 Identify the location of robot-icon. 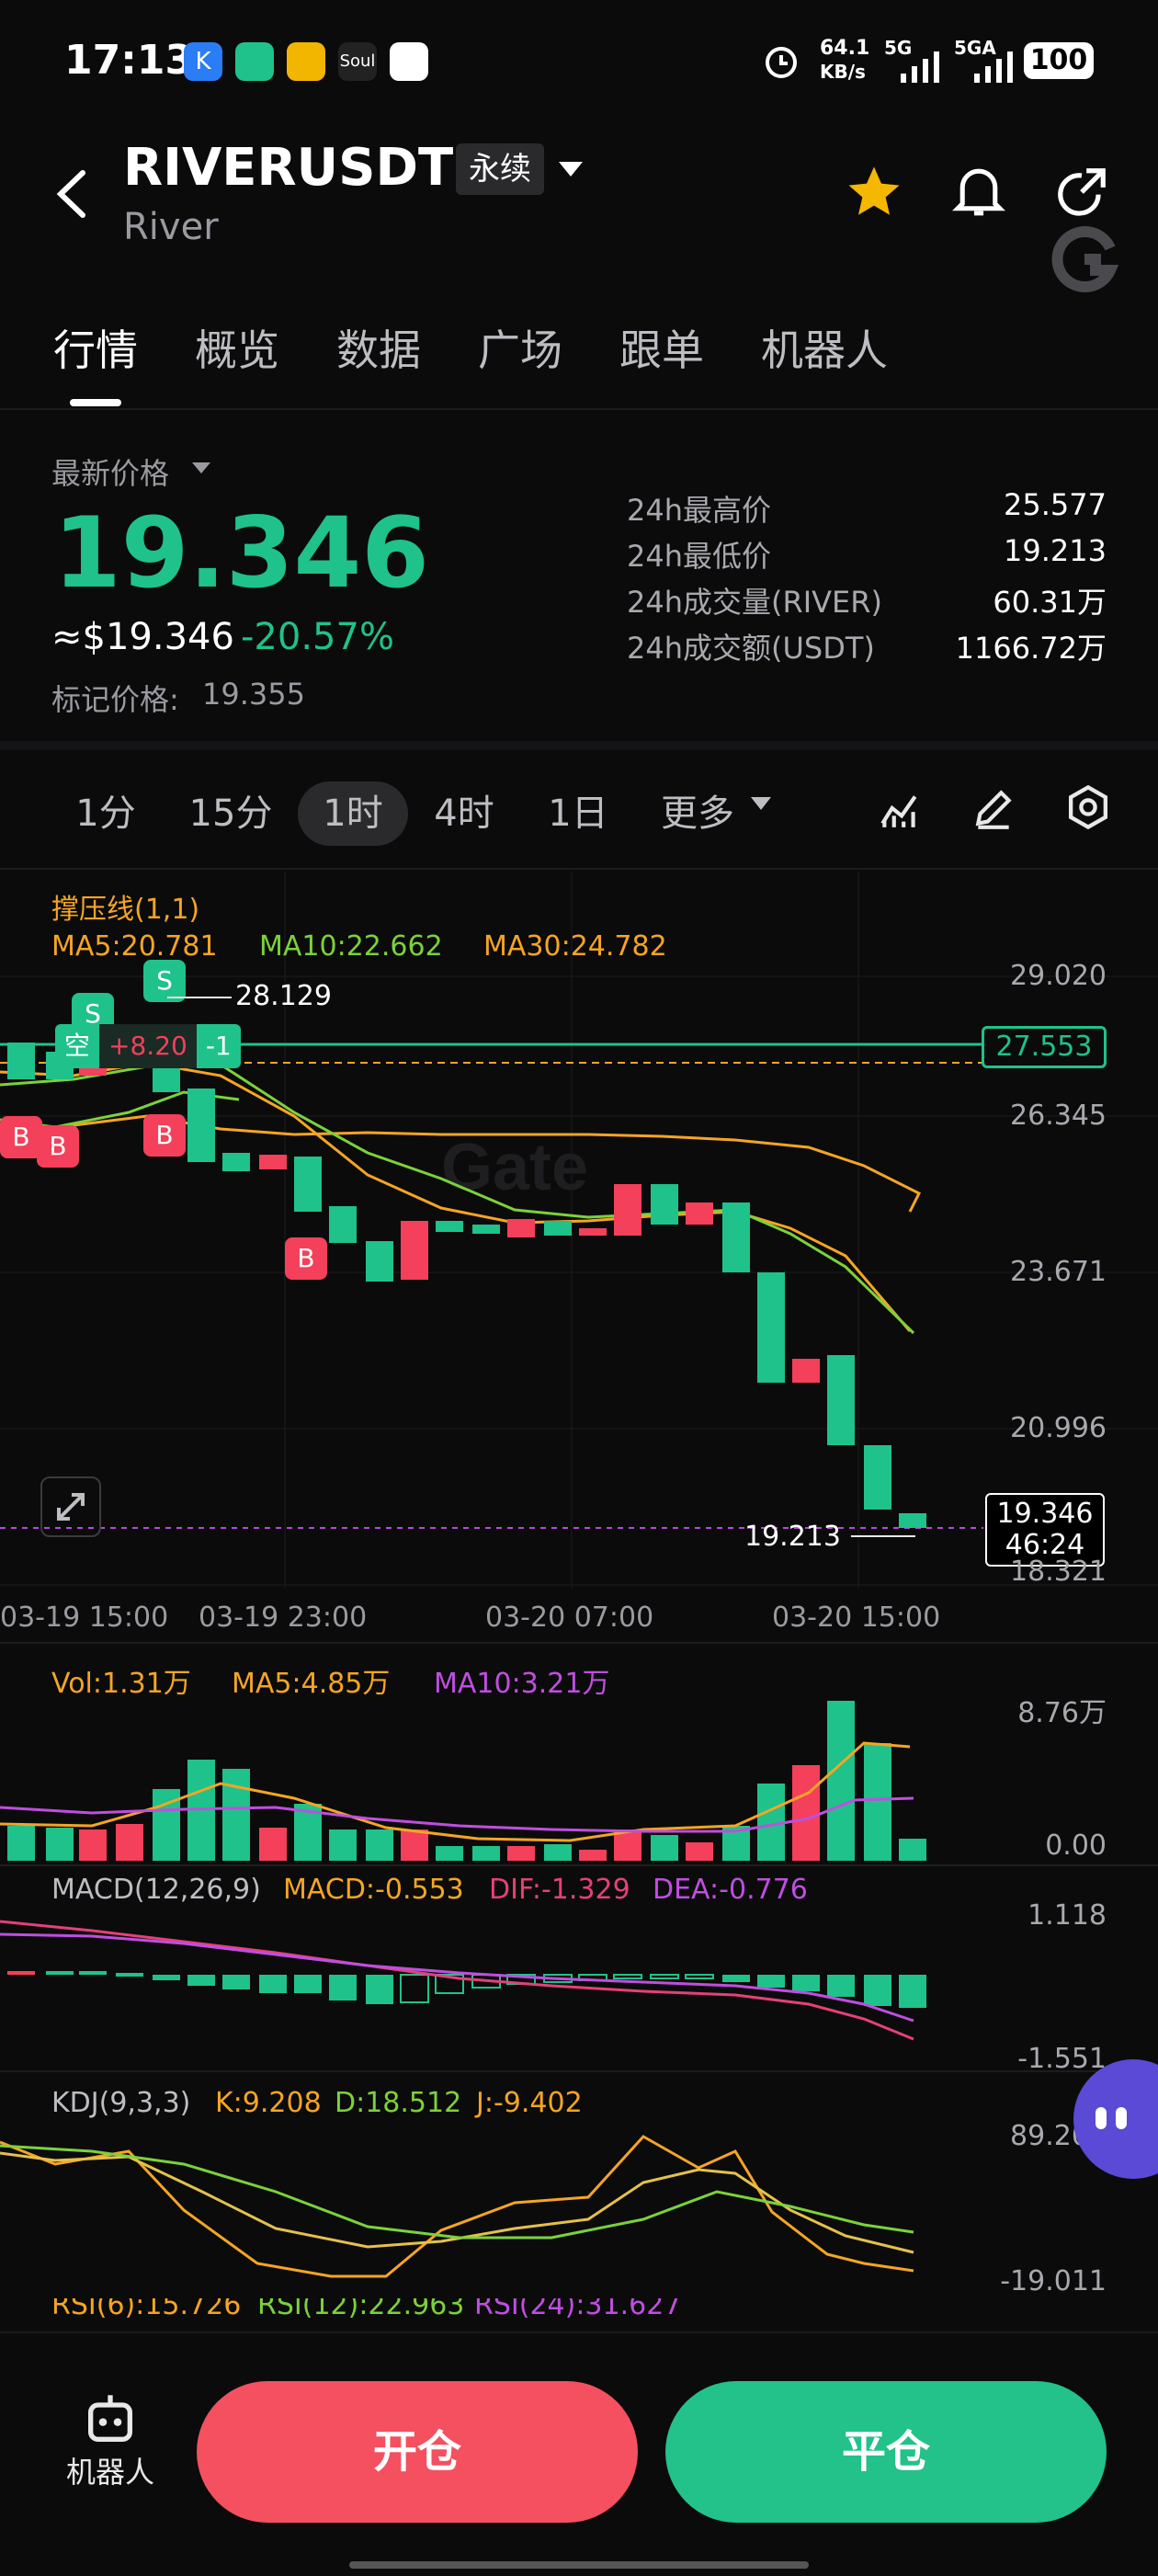
(110, 2418).